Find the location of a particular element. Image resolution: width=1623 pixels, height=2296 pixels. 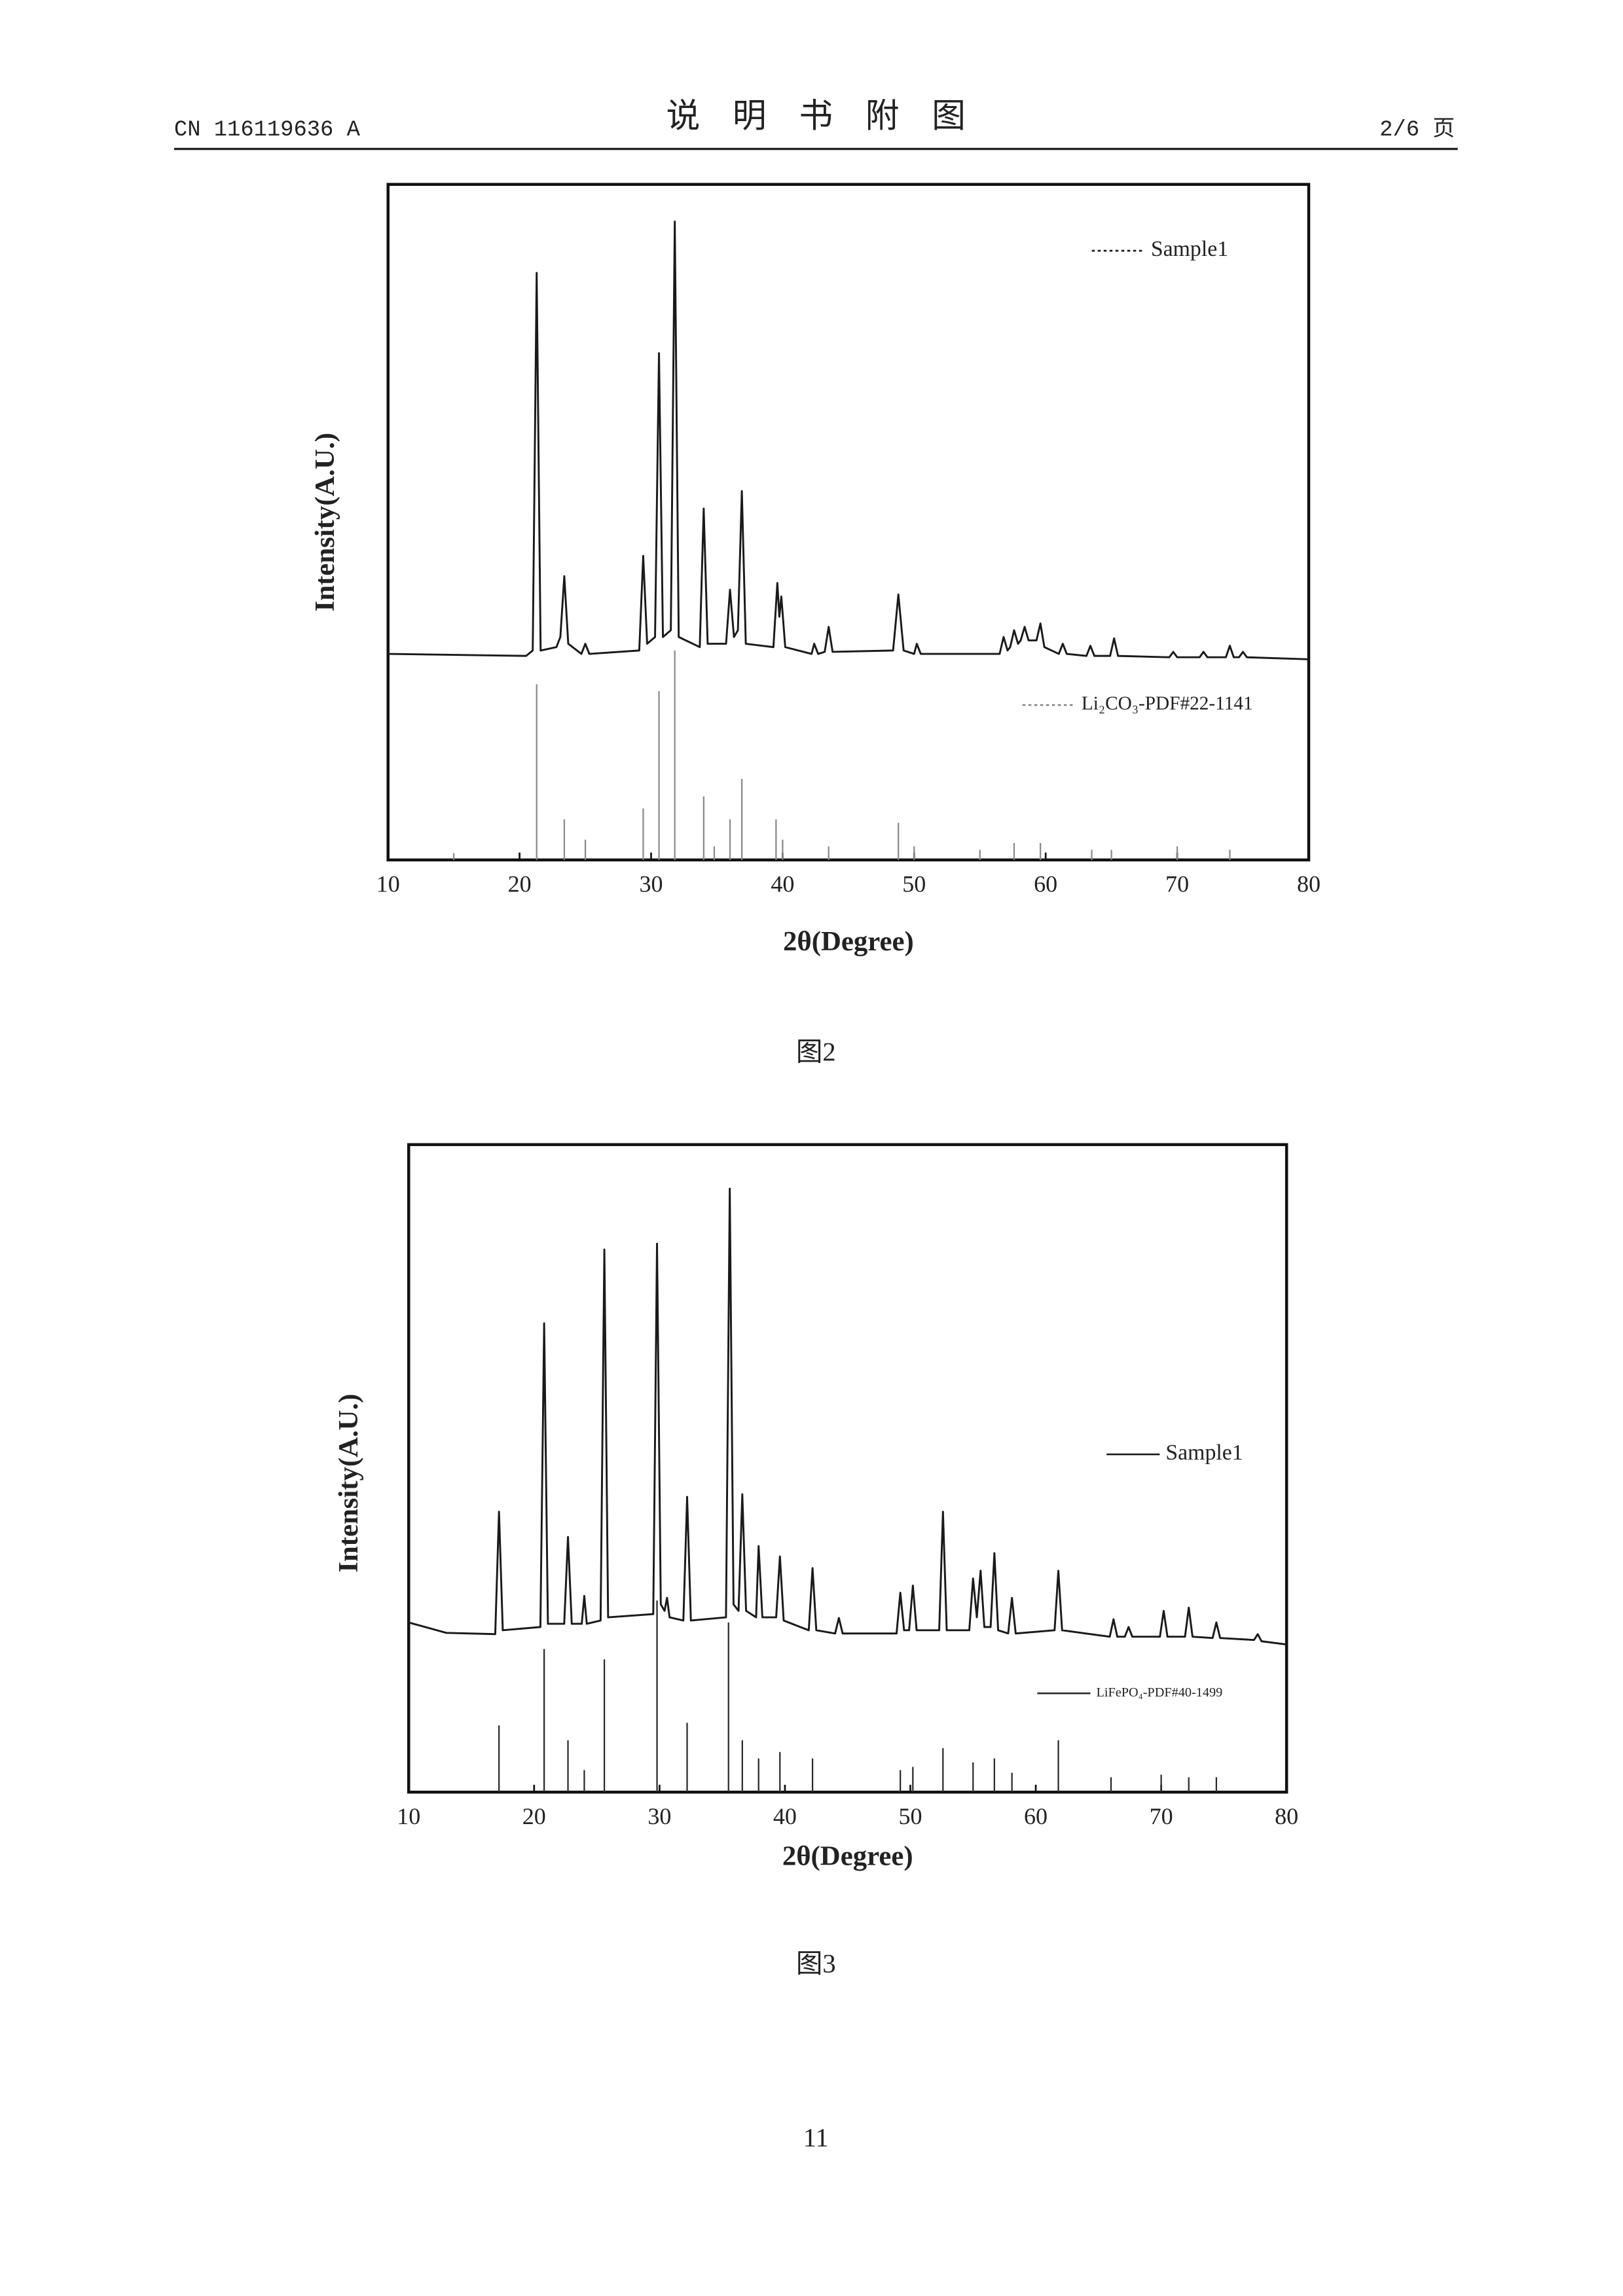

doc-title: 说明书附图 is located at coordinates (832, 115).